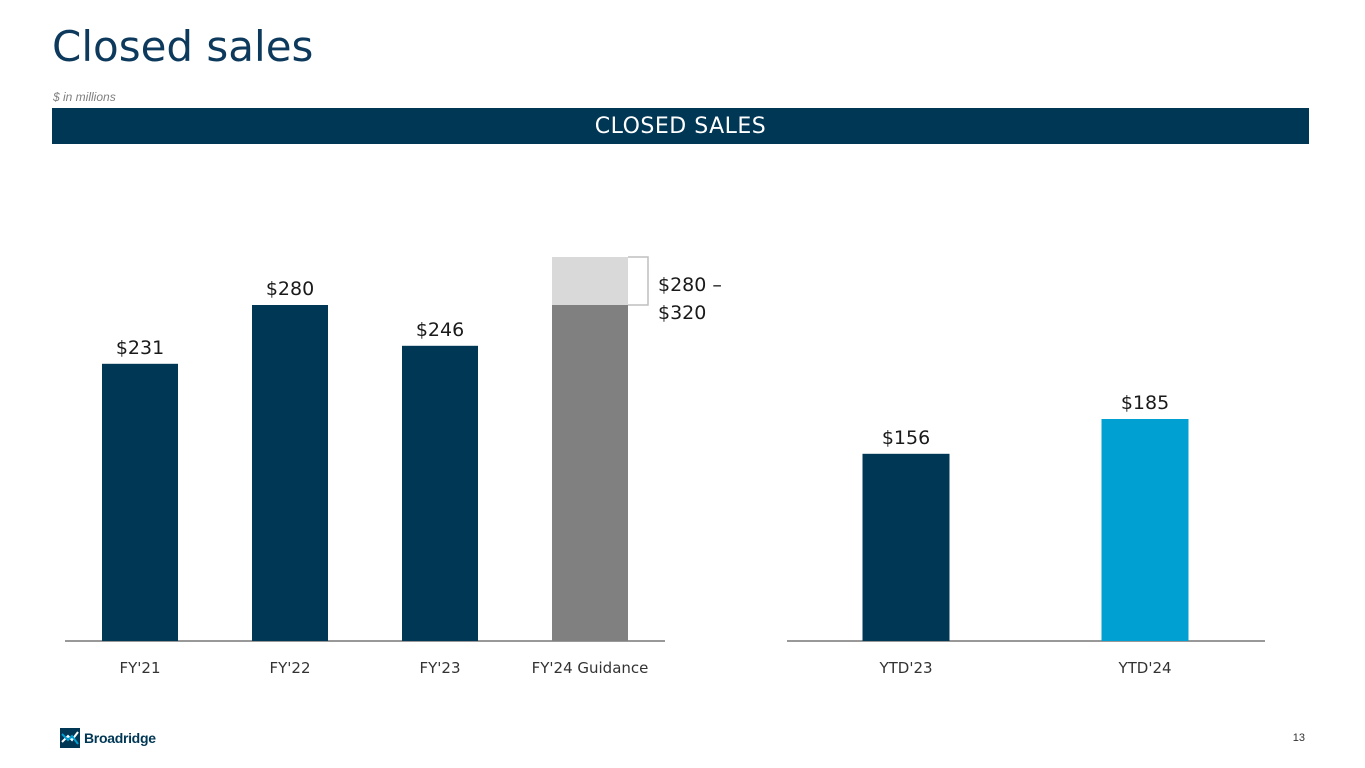  I want to click on guidance-range-label-low: $280 –, so click(690, 285).